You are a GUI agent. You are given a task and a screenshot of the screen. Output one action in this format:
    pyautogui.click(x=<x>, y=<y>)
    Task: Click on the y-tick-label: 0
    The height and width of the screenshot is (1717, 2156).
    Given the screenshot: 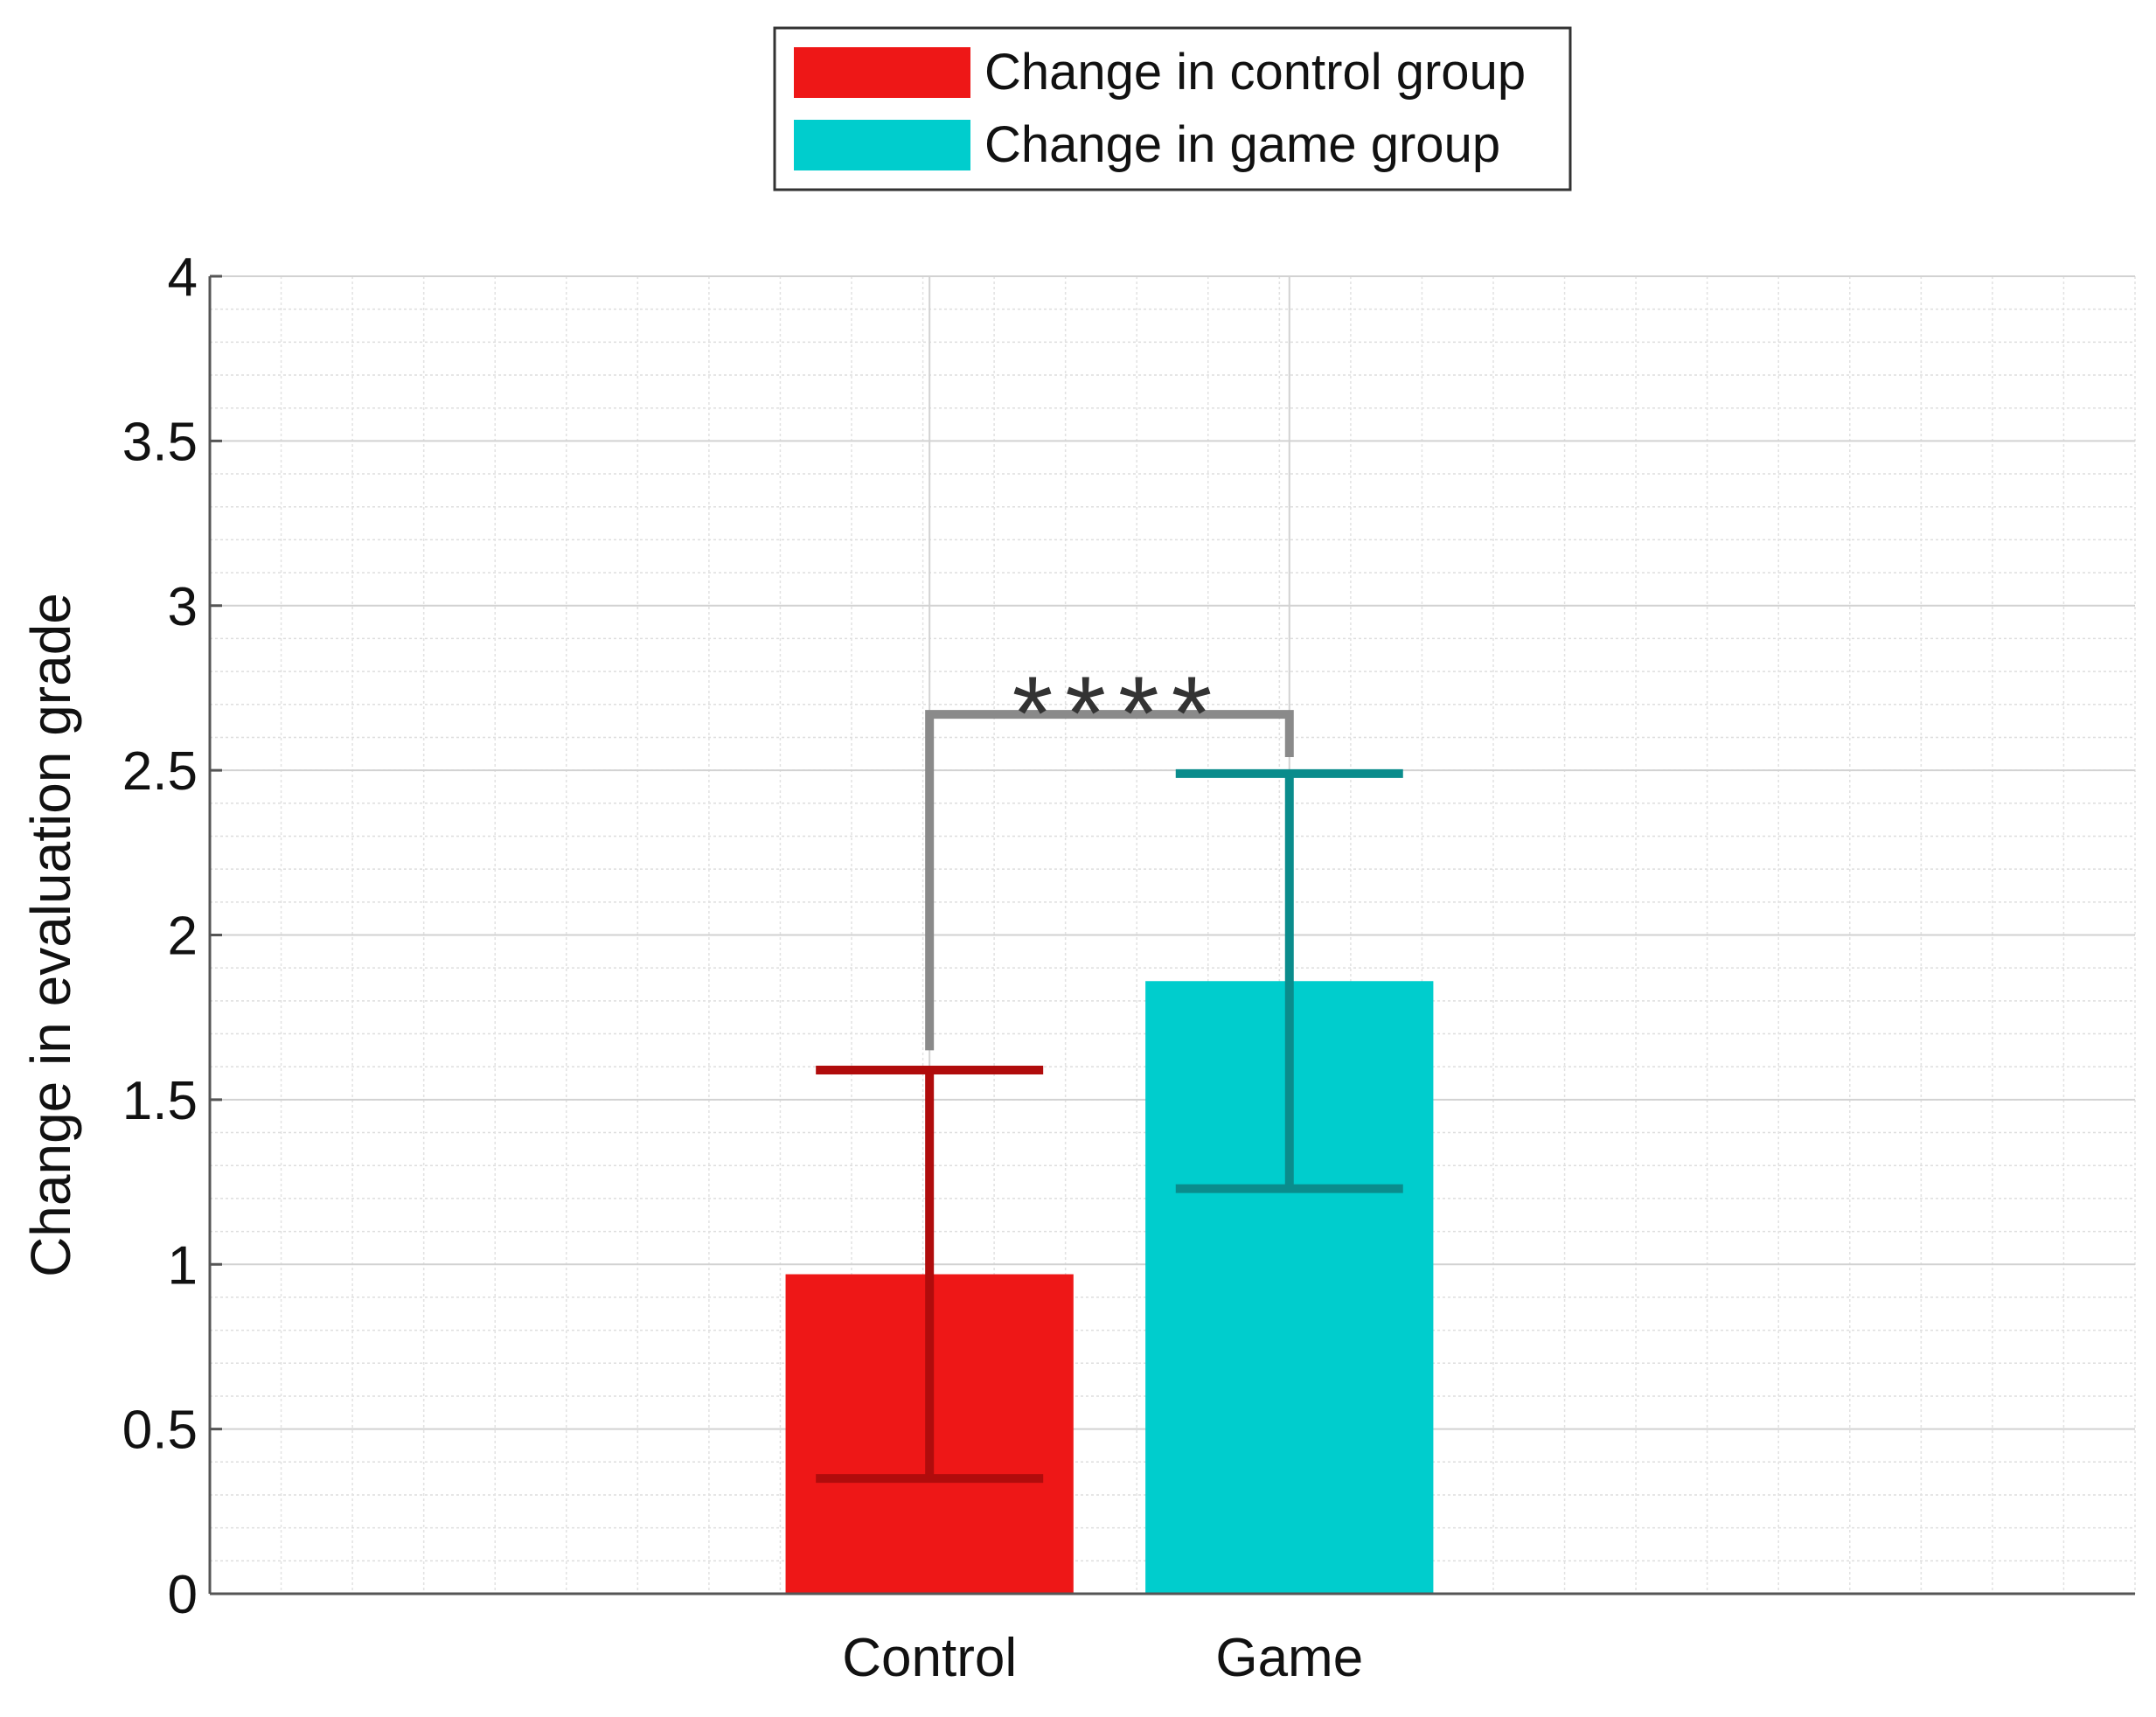 What is the action you would take?
    pyautogui.click(x=183, y=1595)
    